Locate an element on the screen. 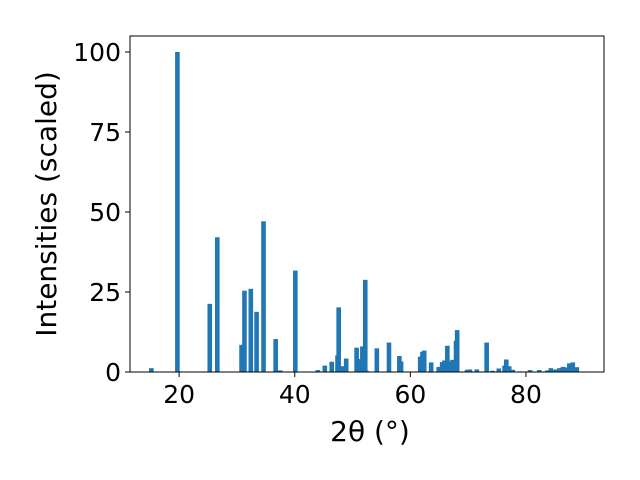  x-tick-label: 20 is located at coordinates (179, 394).